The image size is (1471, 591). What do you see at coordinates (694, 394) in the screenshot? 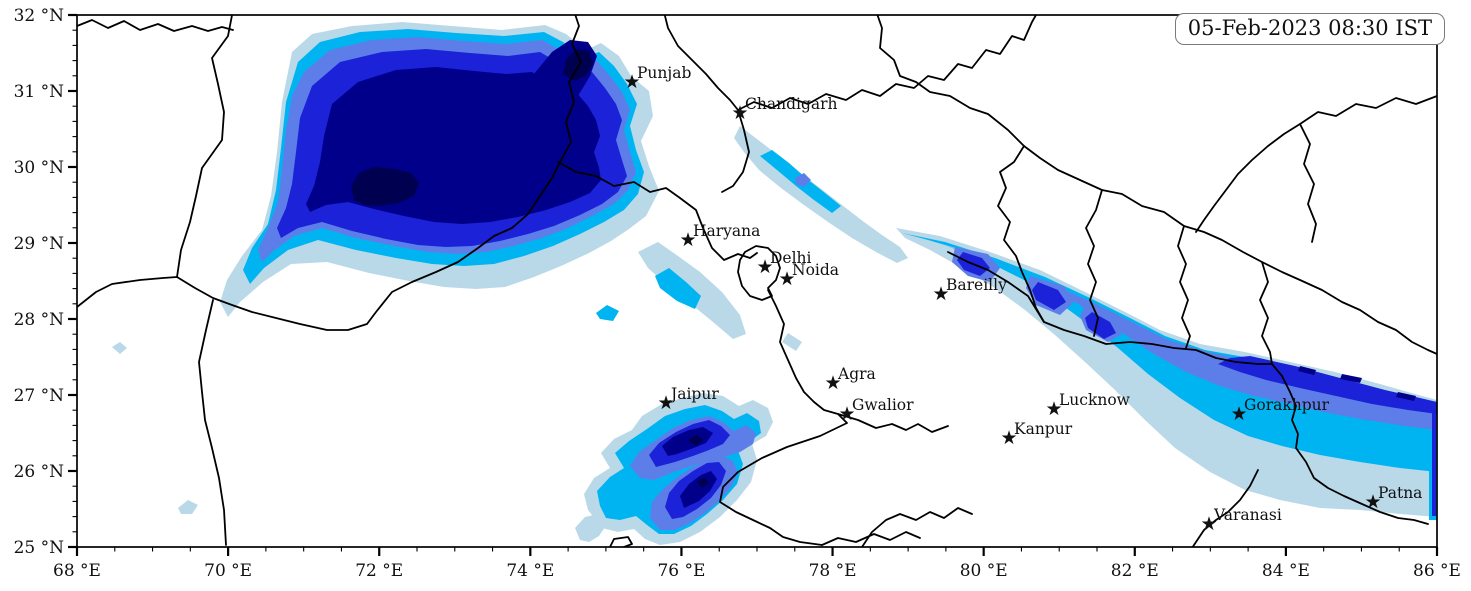
I see `city-label: Jaipur` at bounding box center [694, 394].